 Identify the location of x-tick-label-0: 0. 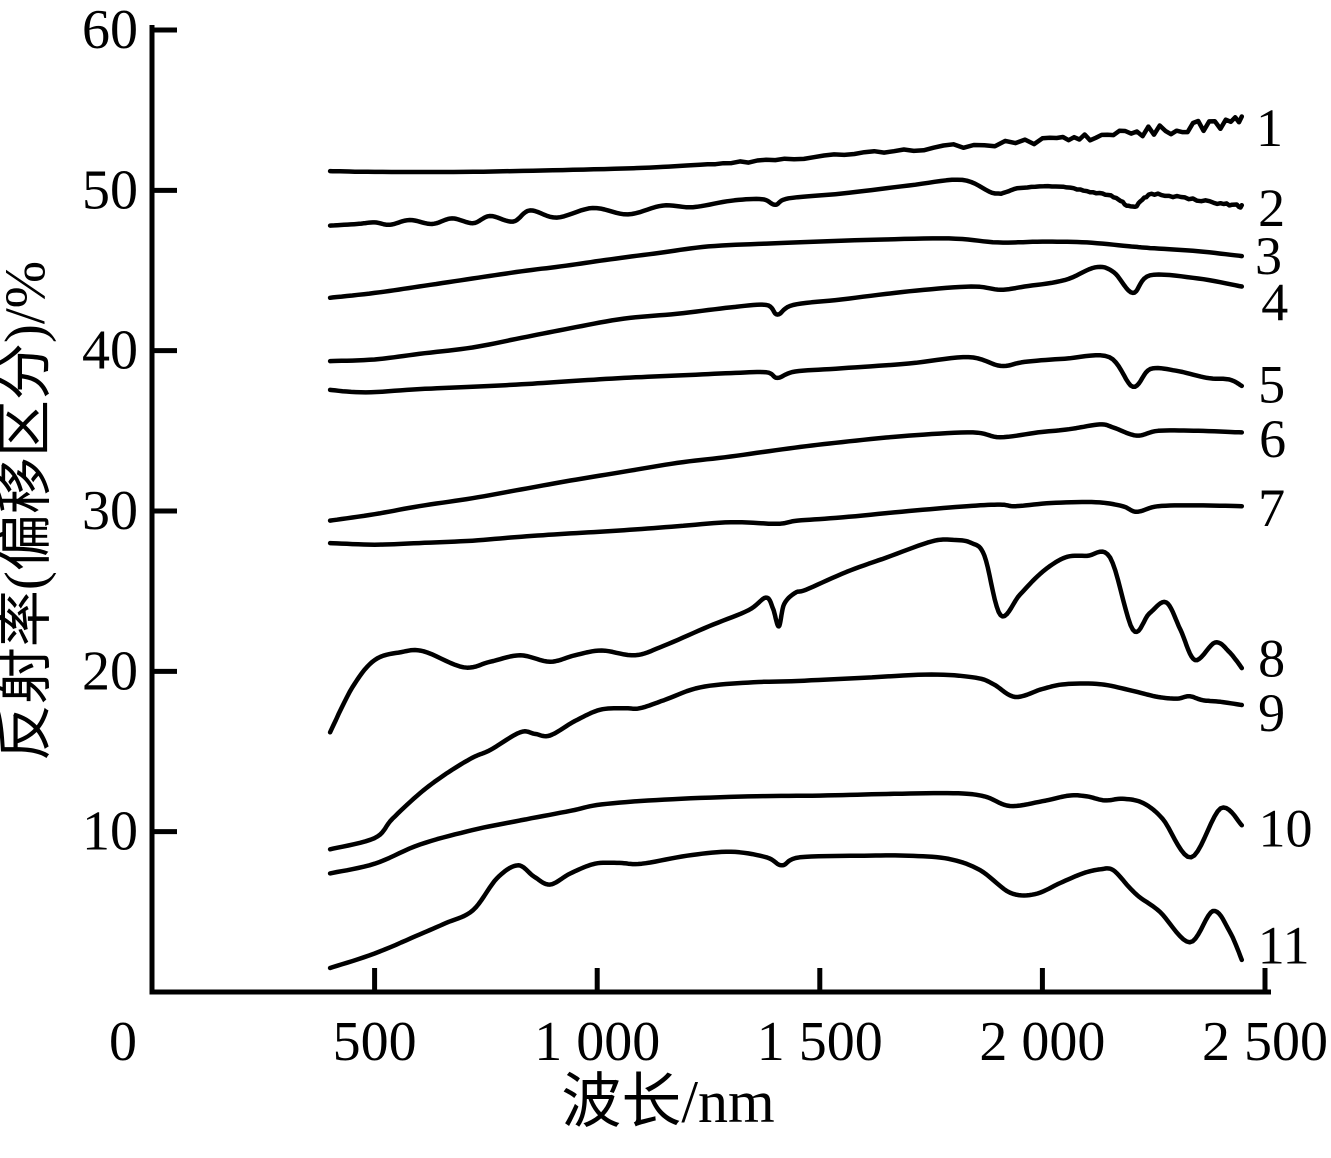
(123, 1042).